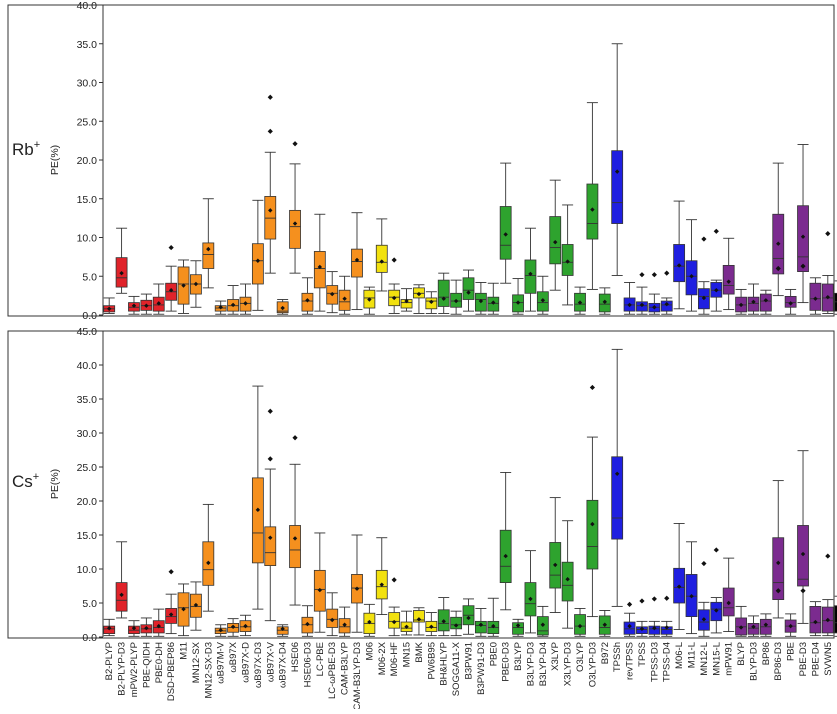  I want to click on box-ωB97M-V, so click(220, 630).